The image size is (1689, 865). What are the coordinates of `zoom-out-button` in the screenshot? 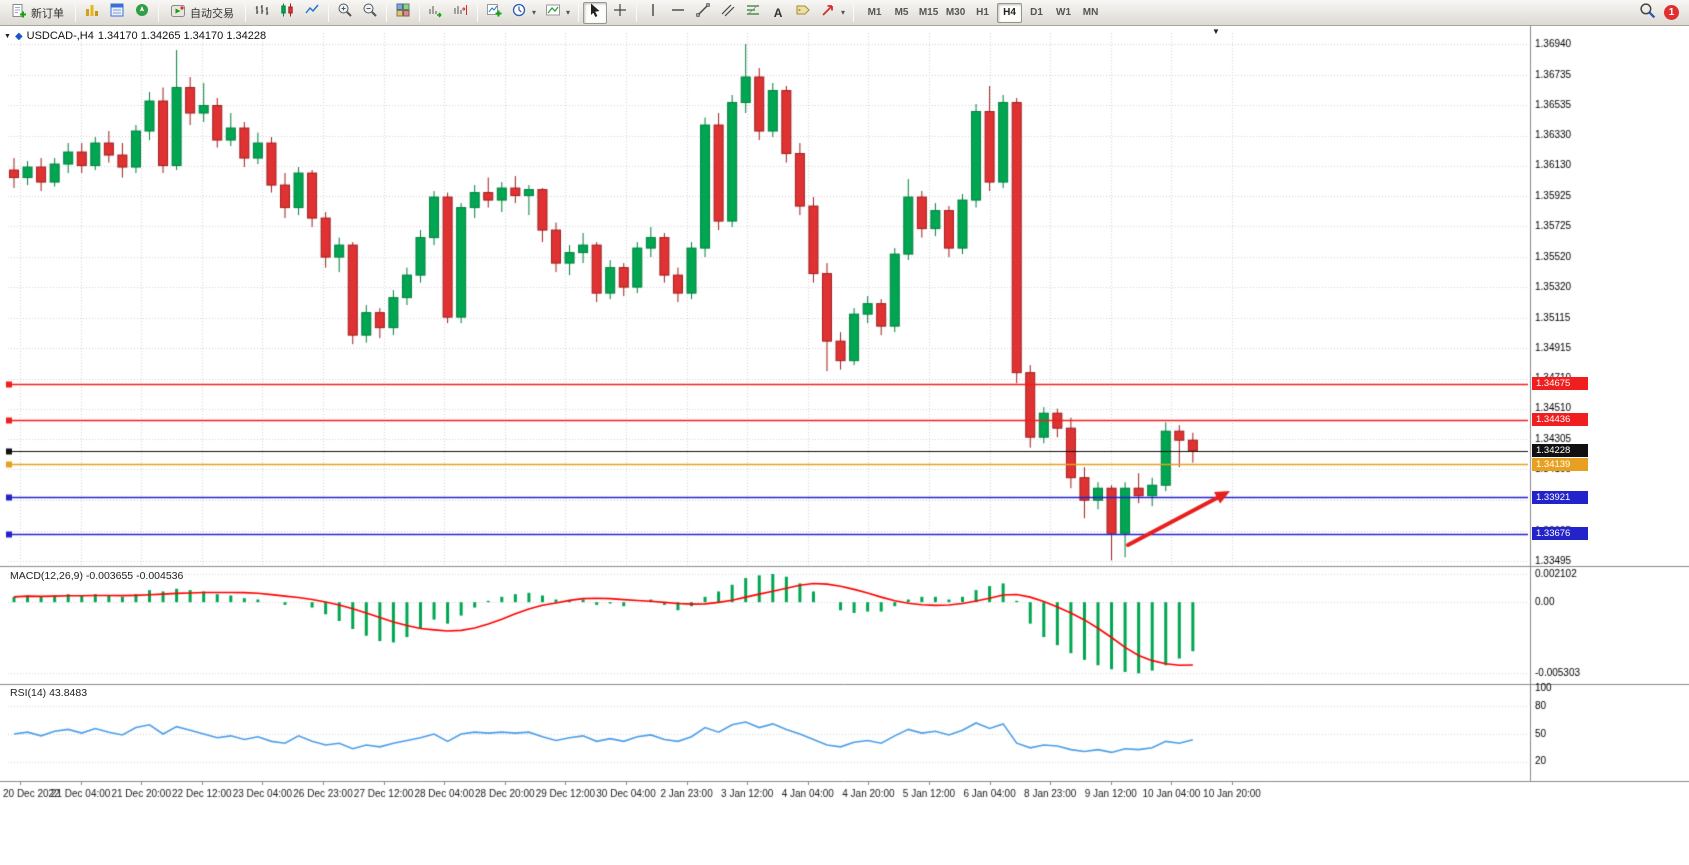 It's located at (370, 13).